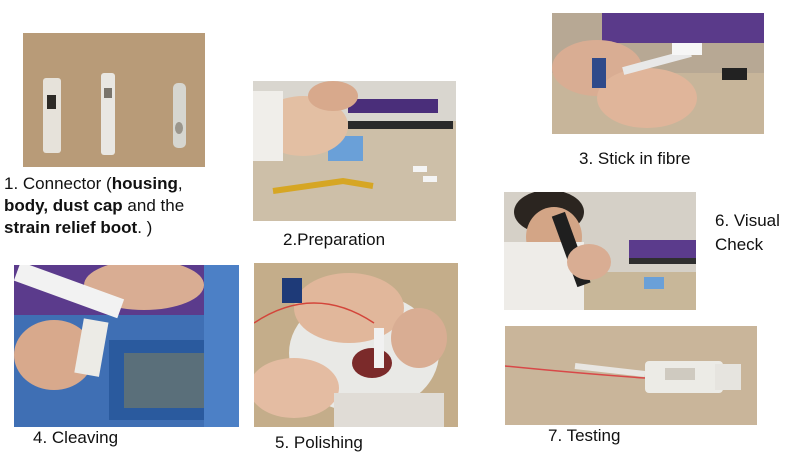  I want to click on step5-caption: 5. Polishing, so click(319, 442).